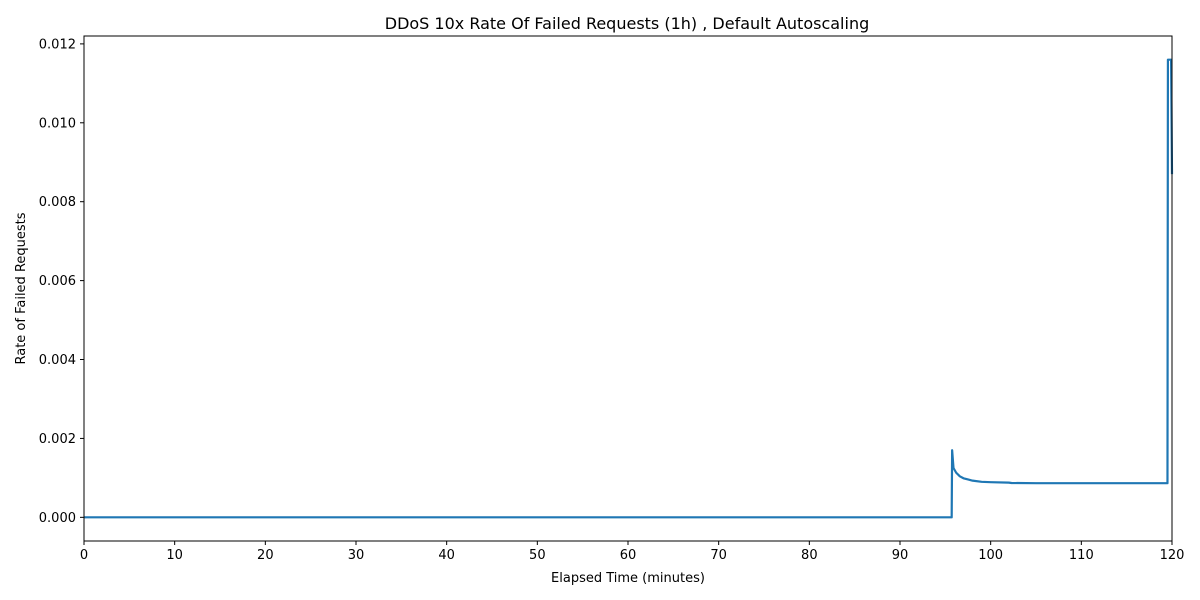 This screenshot has width=1200, height=600. Describe the element at coordinates (84, 555) in the screenshot. I see `x-tick-label: 0` at that location.